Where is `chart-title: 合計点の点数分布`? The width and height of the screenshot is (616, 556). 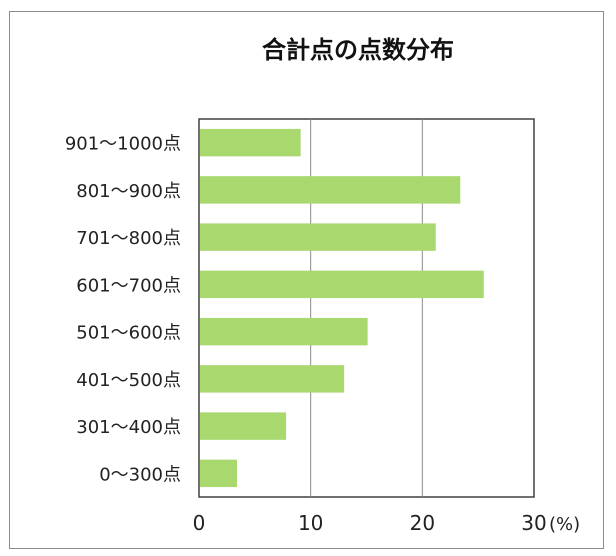
chart-title: 合計点の点数分布 is located at coordinates (358, 50).